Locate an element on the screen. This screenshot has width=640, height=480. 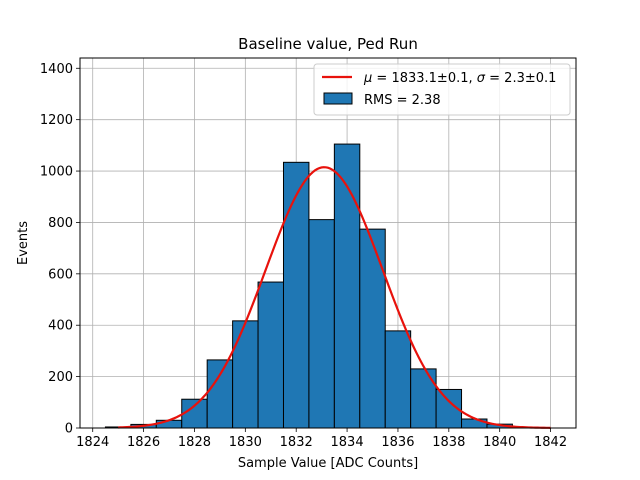
legend-hist-swatch is located at coordinates (338, 98).